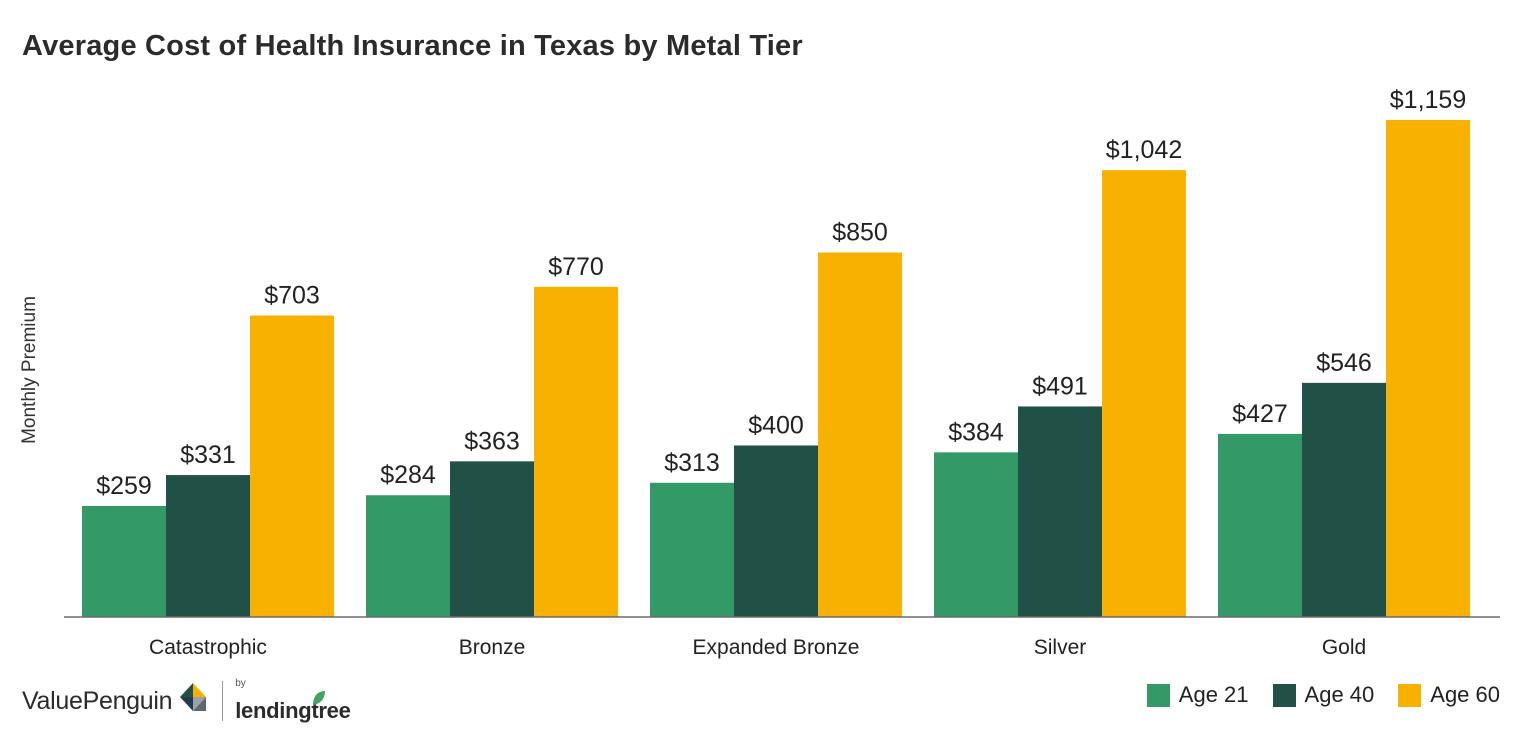  I want to click on brand-divider, so click(223, 701).